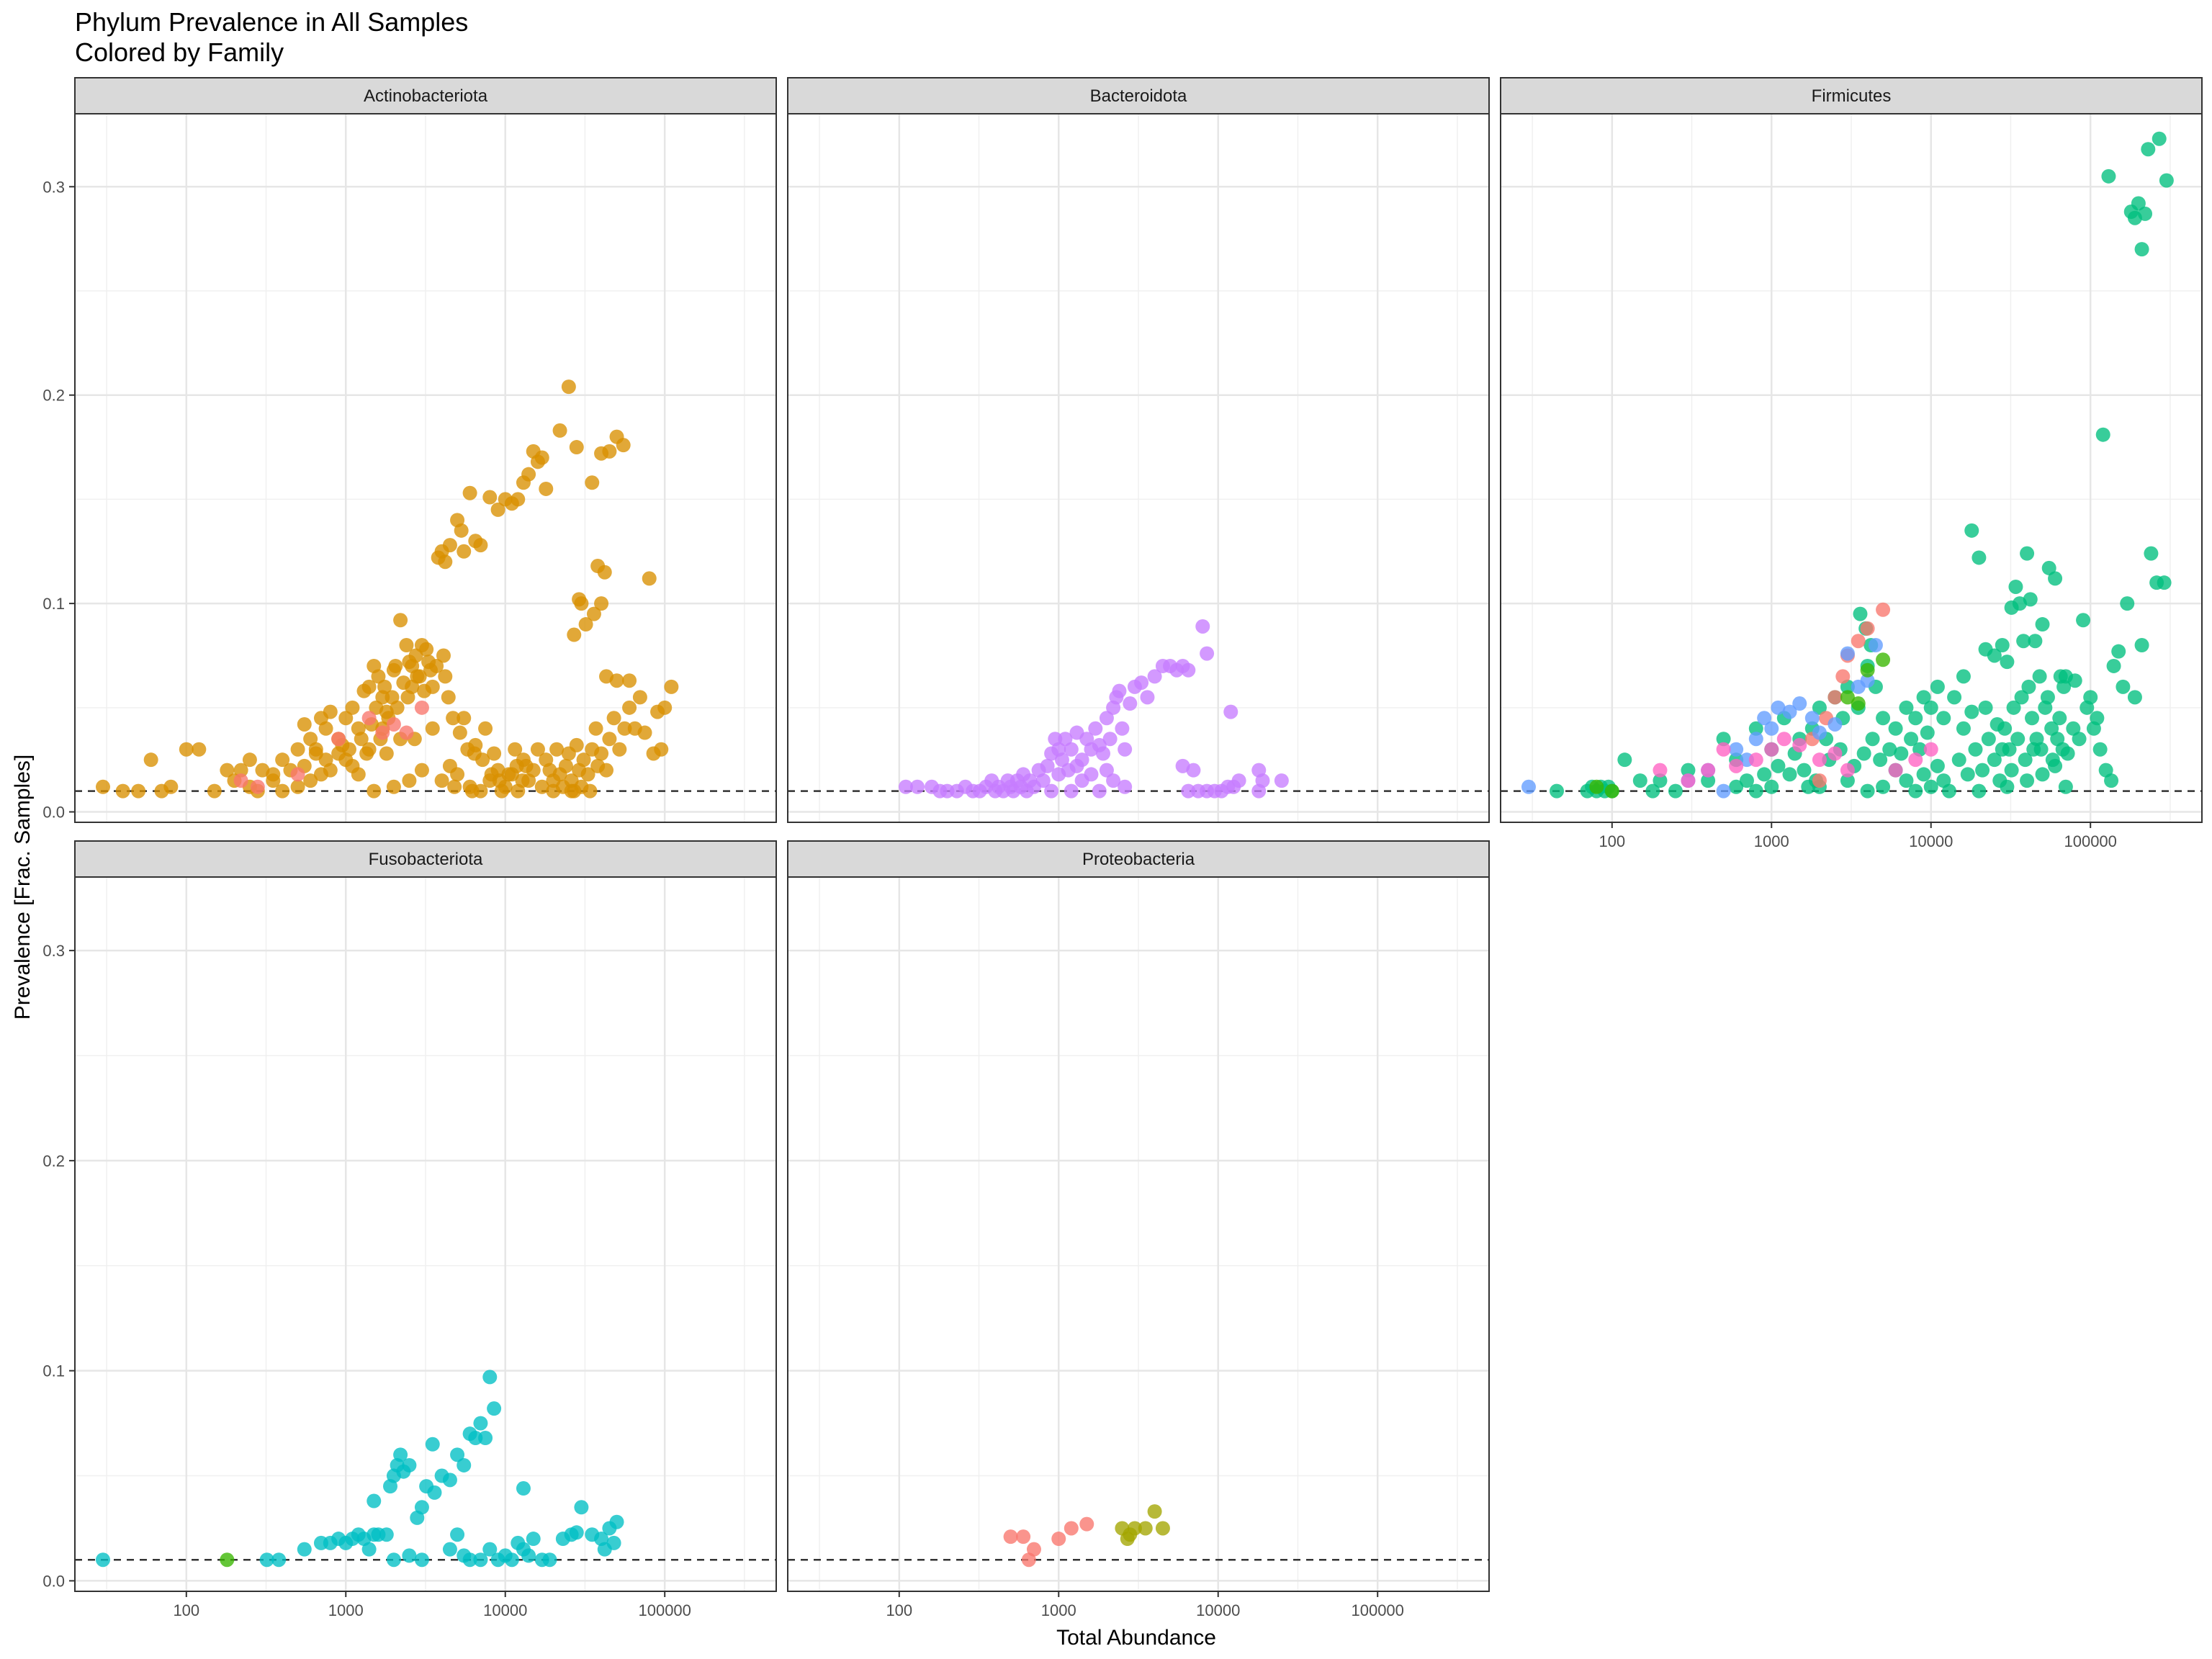 This screenshot has height=1659, width=2212. Describe the element at coordinates (1218, 1610) in the screenshot. I see `x-tick-label: 10000` at that location.